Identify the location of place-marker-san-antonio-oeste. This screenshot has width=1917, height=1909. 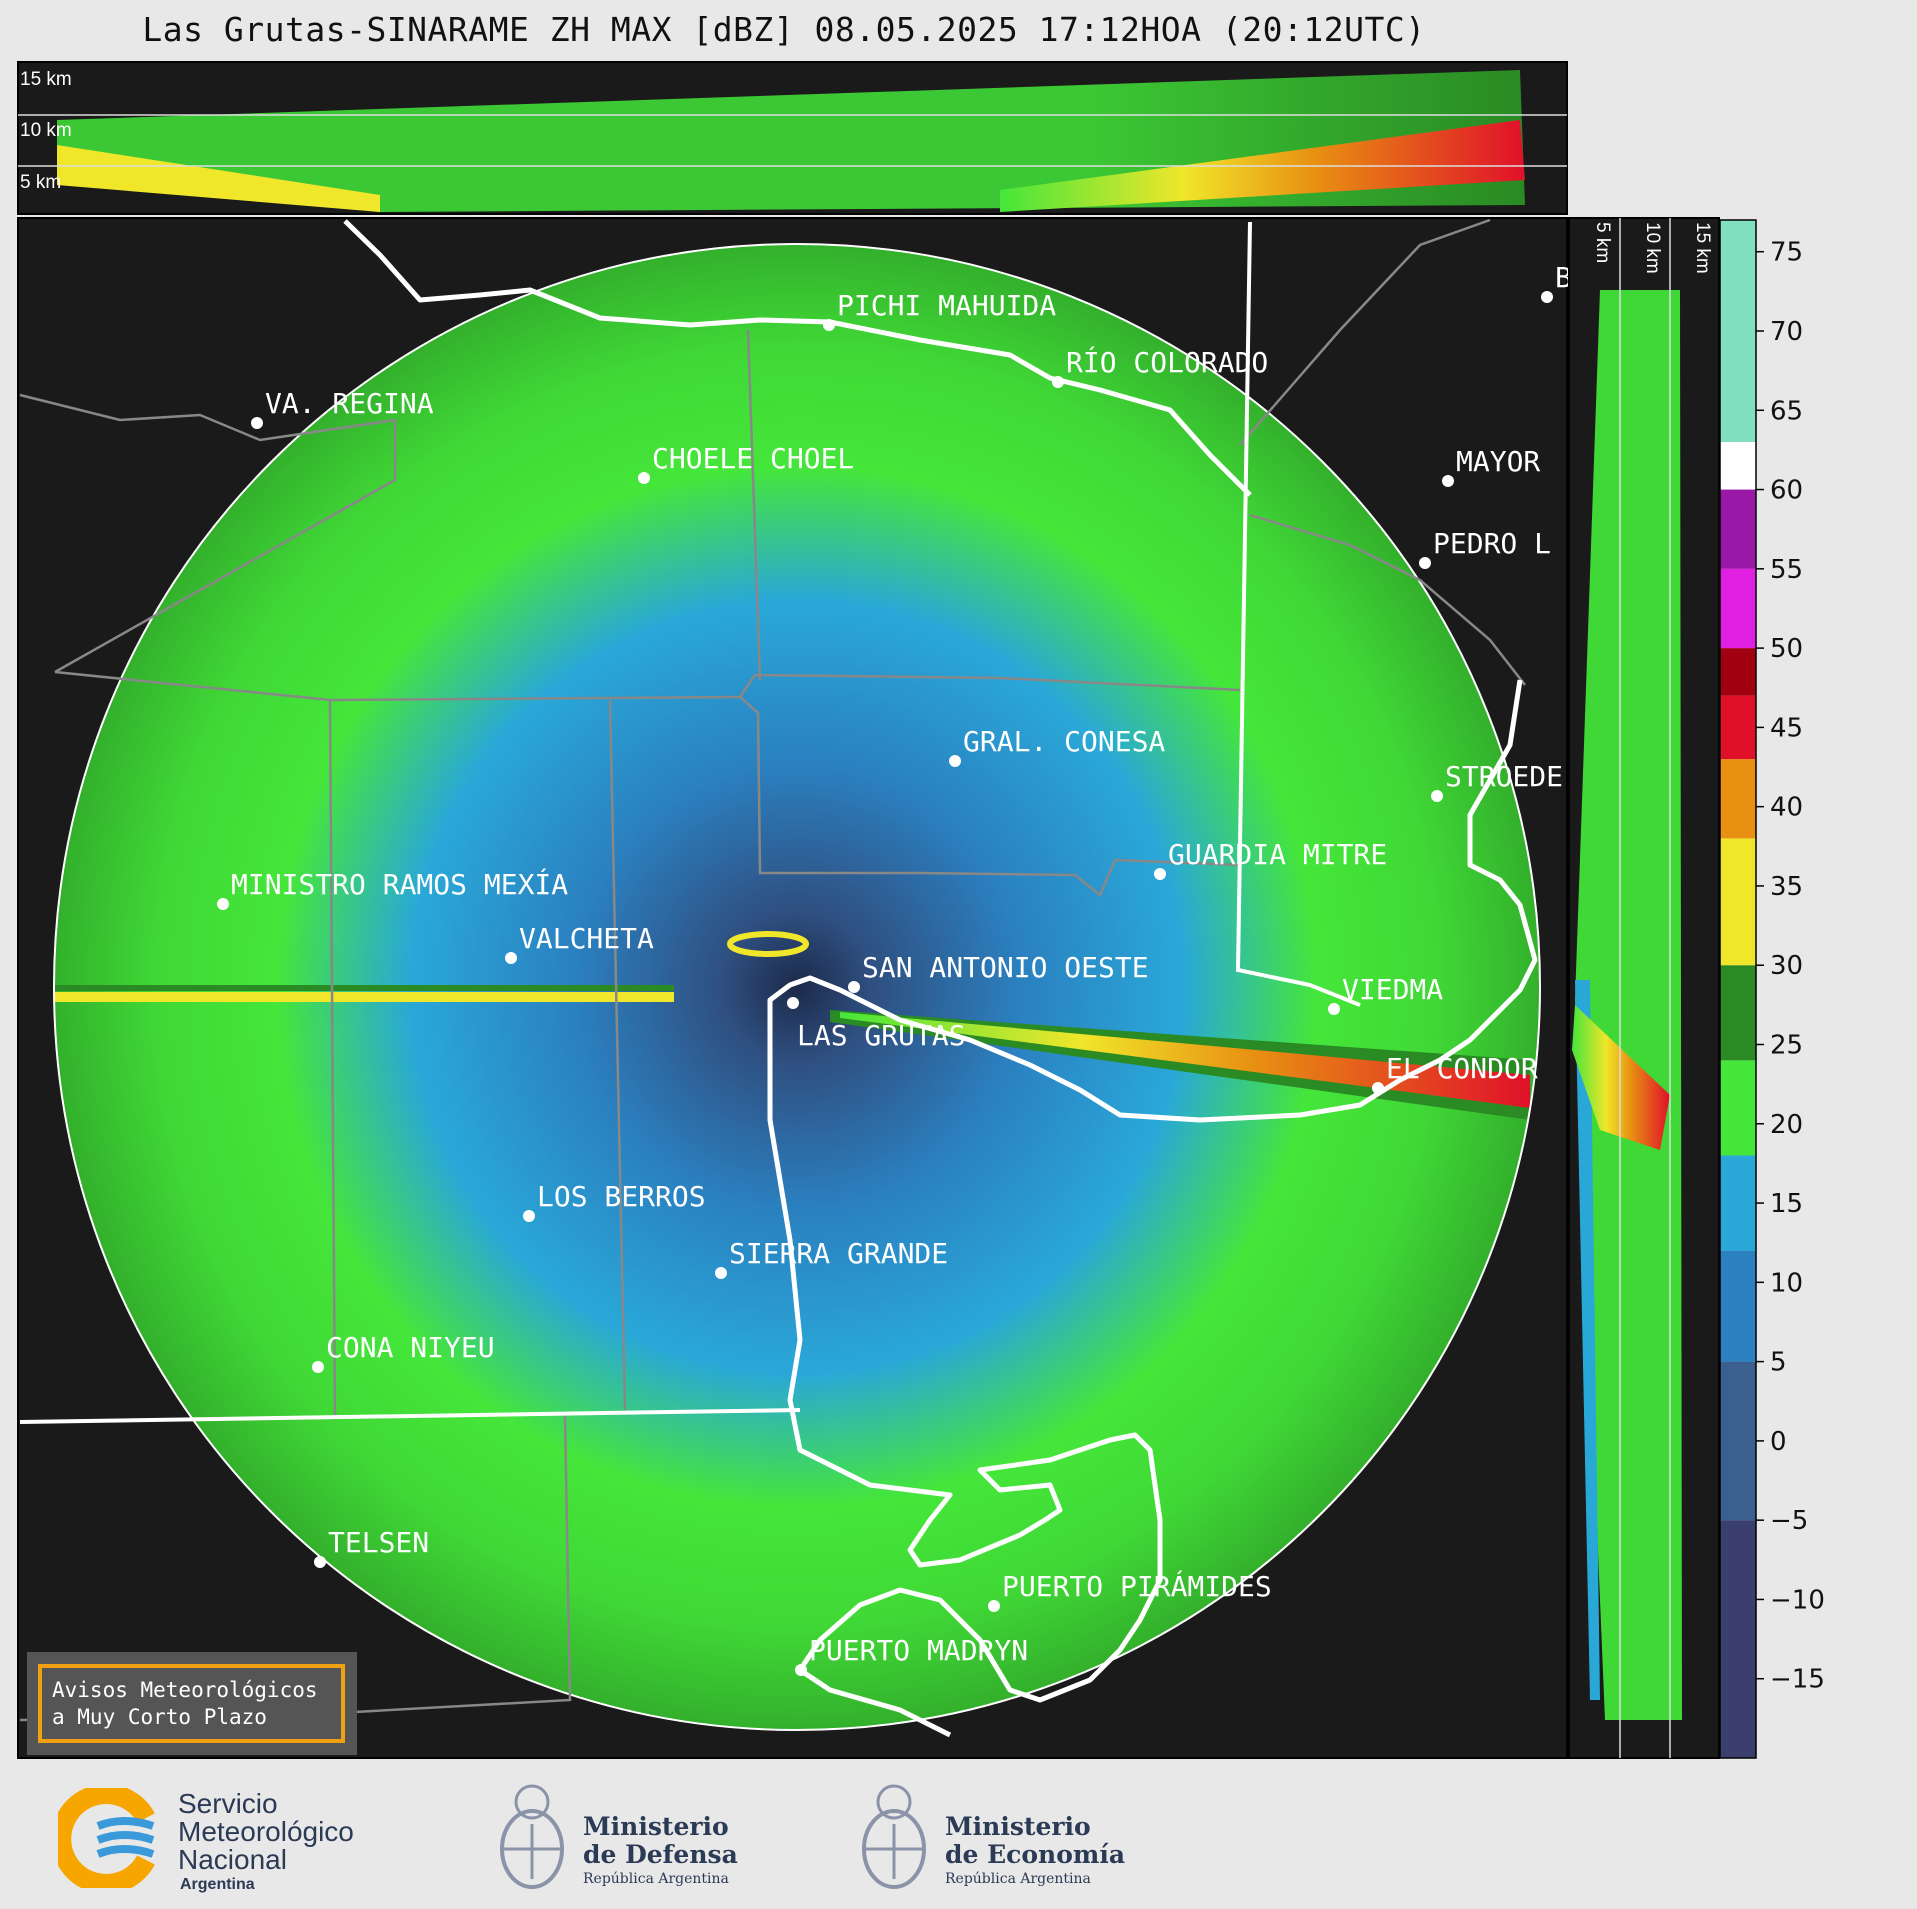
(854, 987).